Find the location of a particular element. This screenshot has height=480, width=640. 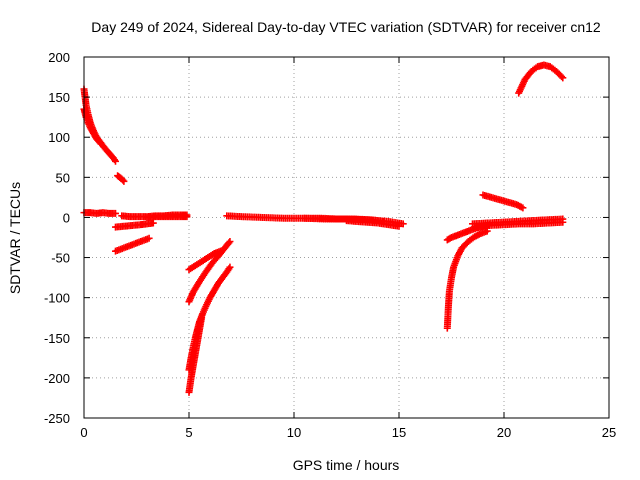

y-tick-labels: -250 -200 -150 -100 -50 0 50 100 150 200 is located at coordinates (57, 238).